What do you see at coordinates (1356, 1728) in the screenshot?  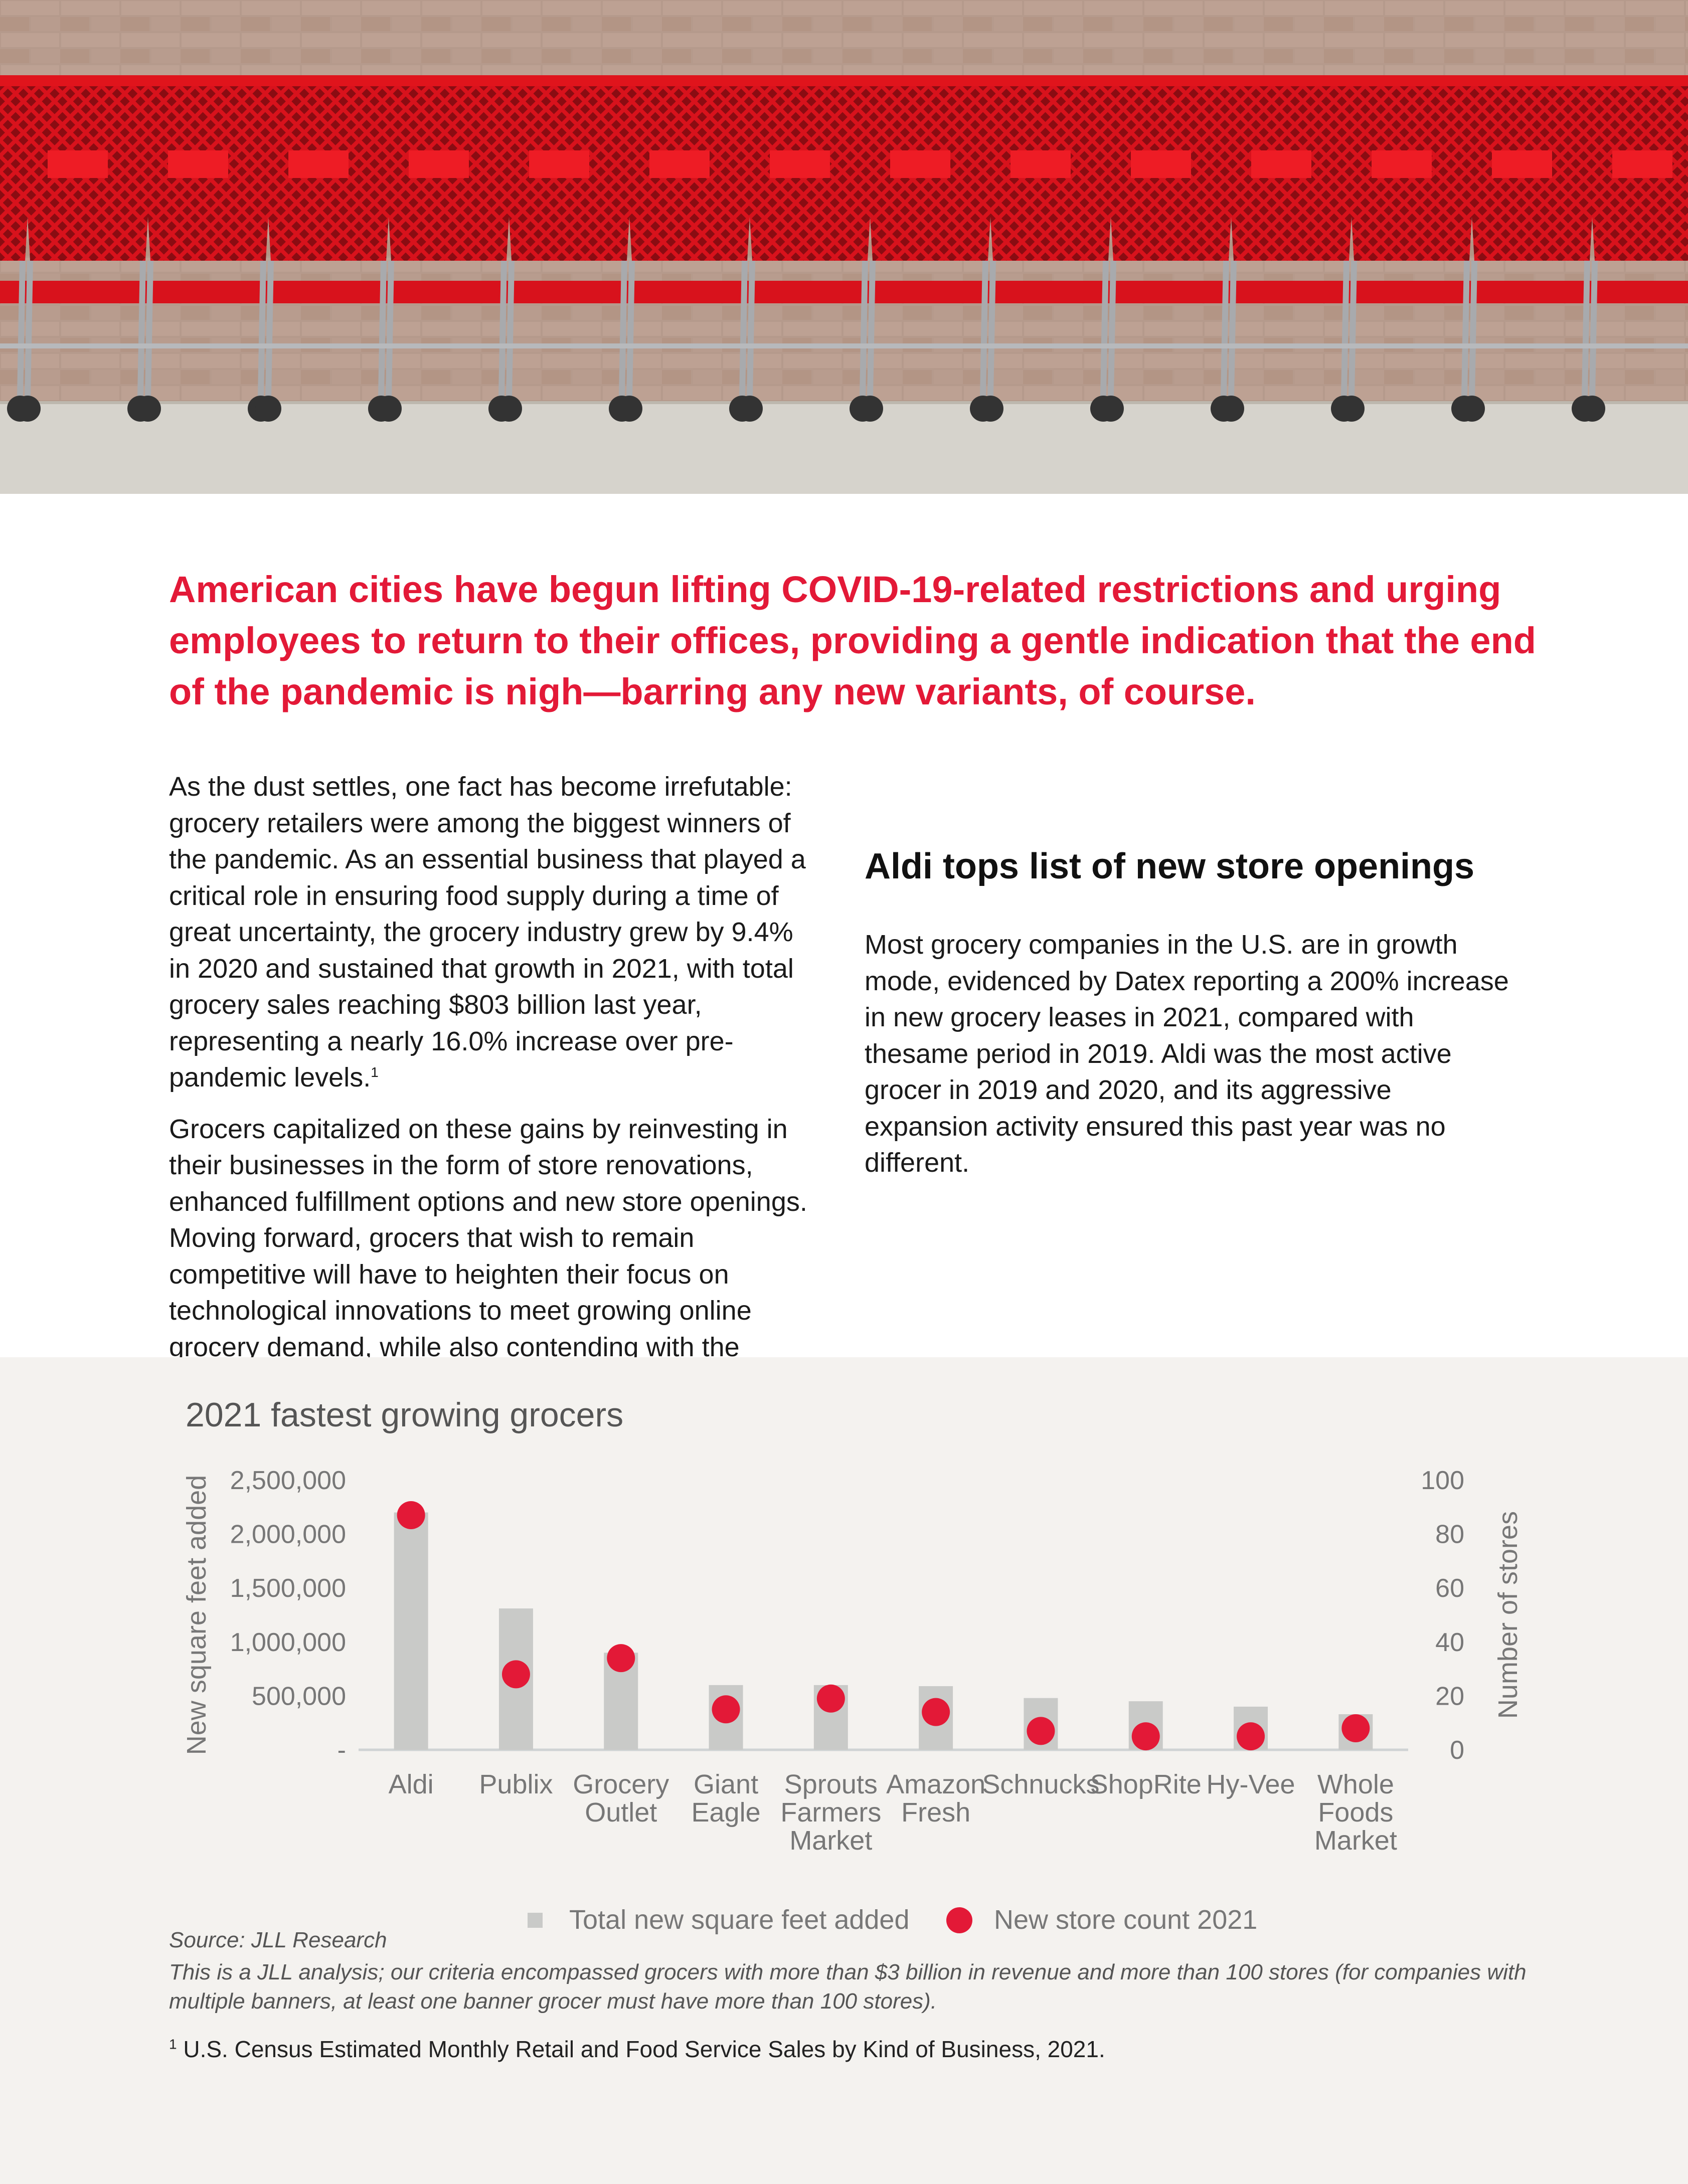 I see `dot-whole-foods-market` at bounding box center [1356, 1728].